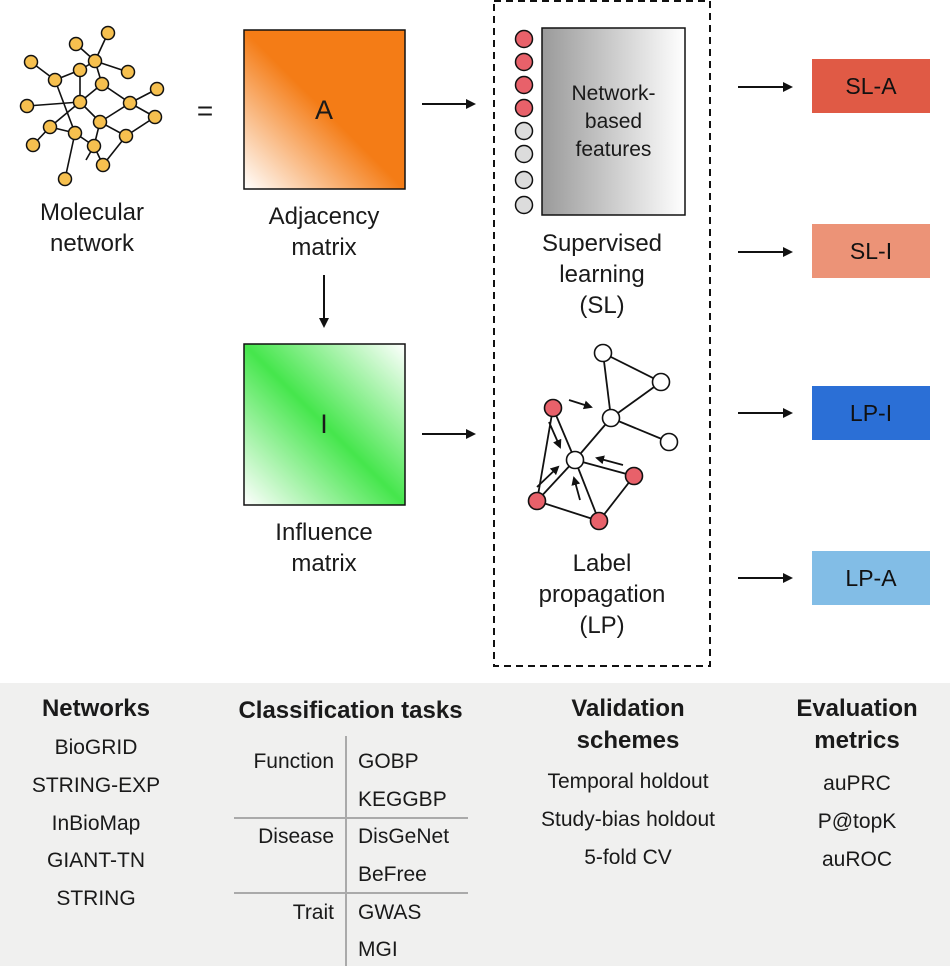  I want to click on supervised-learning-label: Supervised learning (SL), so click(602, 274).